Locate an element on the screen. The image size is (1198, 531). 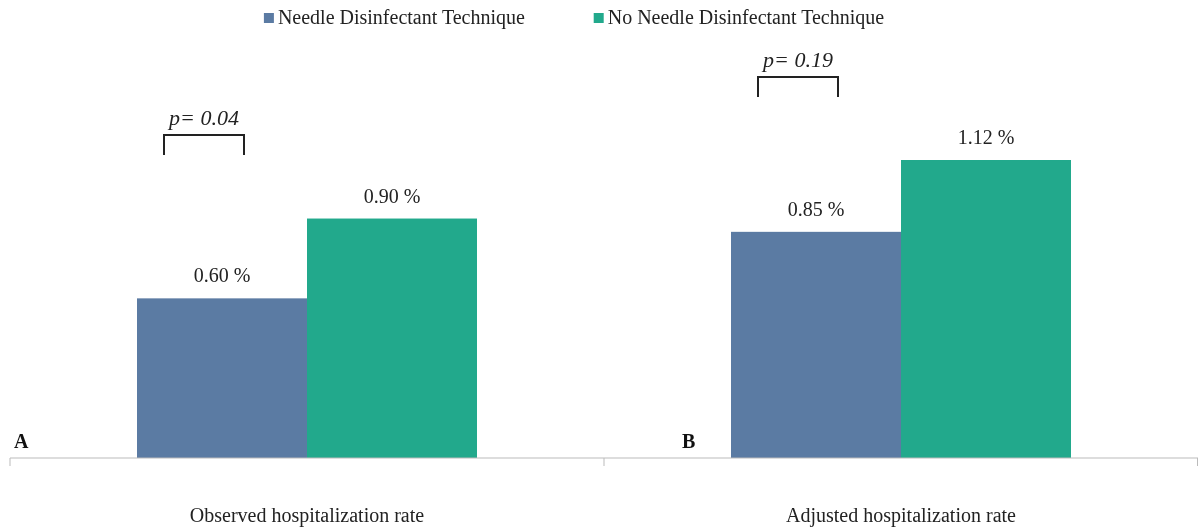
data-label: 1.12 % is located at coordinates (986, 137).